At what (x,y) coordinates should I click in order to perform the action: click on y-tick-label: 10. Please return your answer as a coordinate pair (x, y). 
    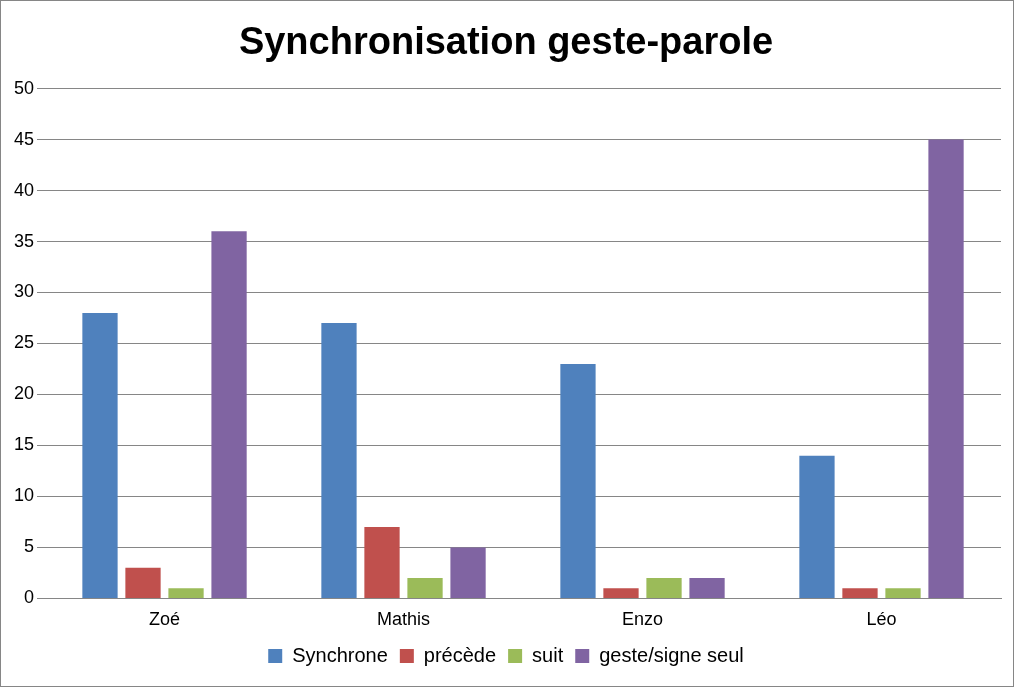
    Looking at the image, I should click on (24, 495).